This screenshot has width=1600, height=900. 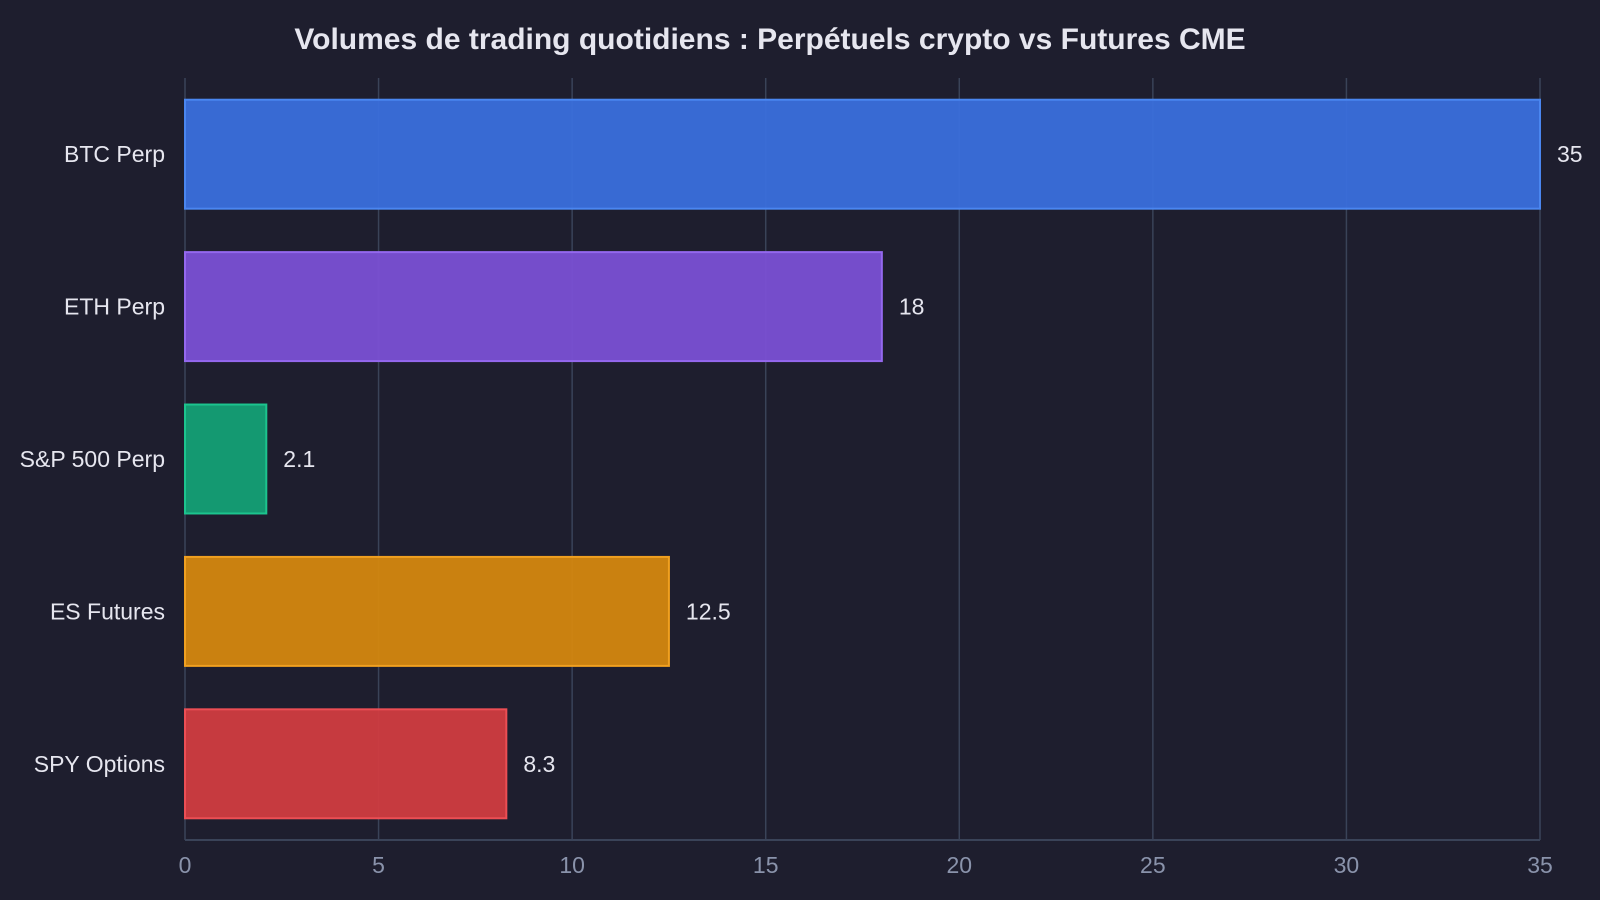 What do you see at coordinates (959, 865) in the screenshot?
I see `x-tick-label: 20` at bounding box center [959, 865].